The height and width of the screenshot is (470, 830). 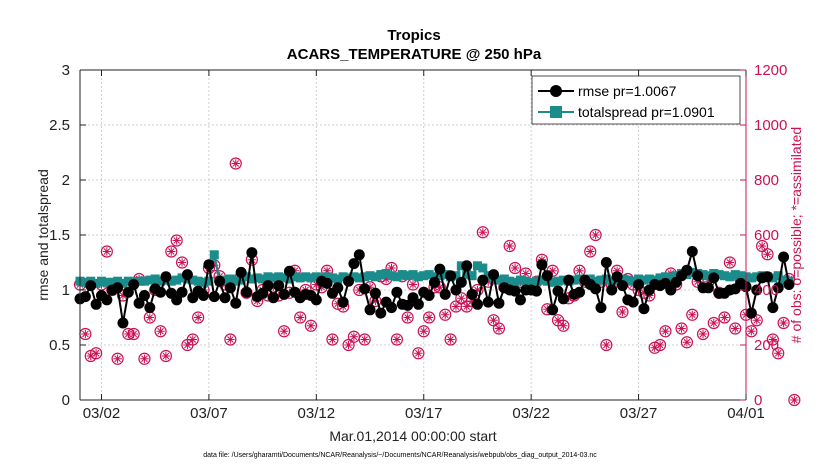 What do you see at coordinates (413, 35) in the screenshot?
I see `chart-title: Tropics` at bounding box center [413, 35].